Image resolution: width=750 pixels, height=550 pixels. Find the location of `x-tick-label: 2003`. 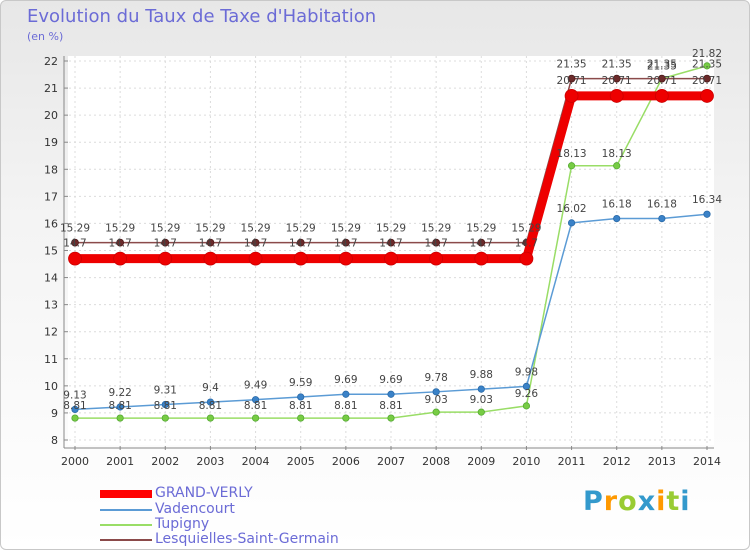

x-tick-label: 2003 is located at coordinates (210, 461).